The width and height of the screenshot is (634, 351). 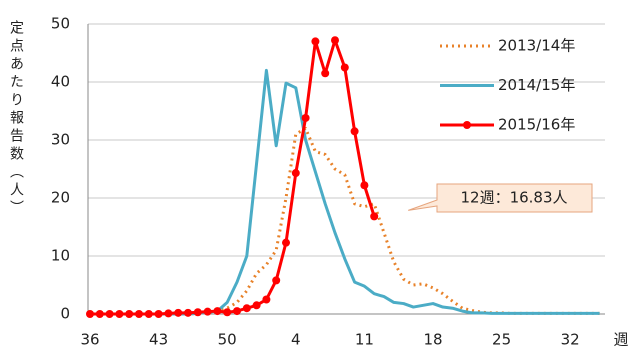 I want to click on y-tick-label: 20, so click(x=60, y=198).